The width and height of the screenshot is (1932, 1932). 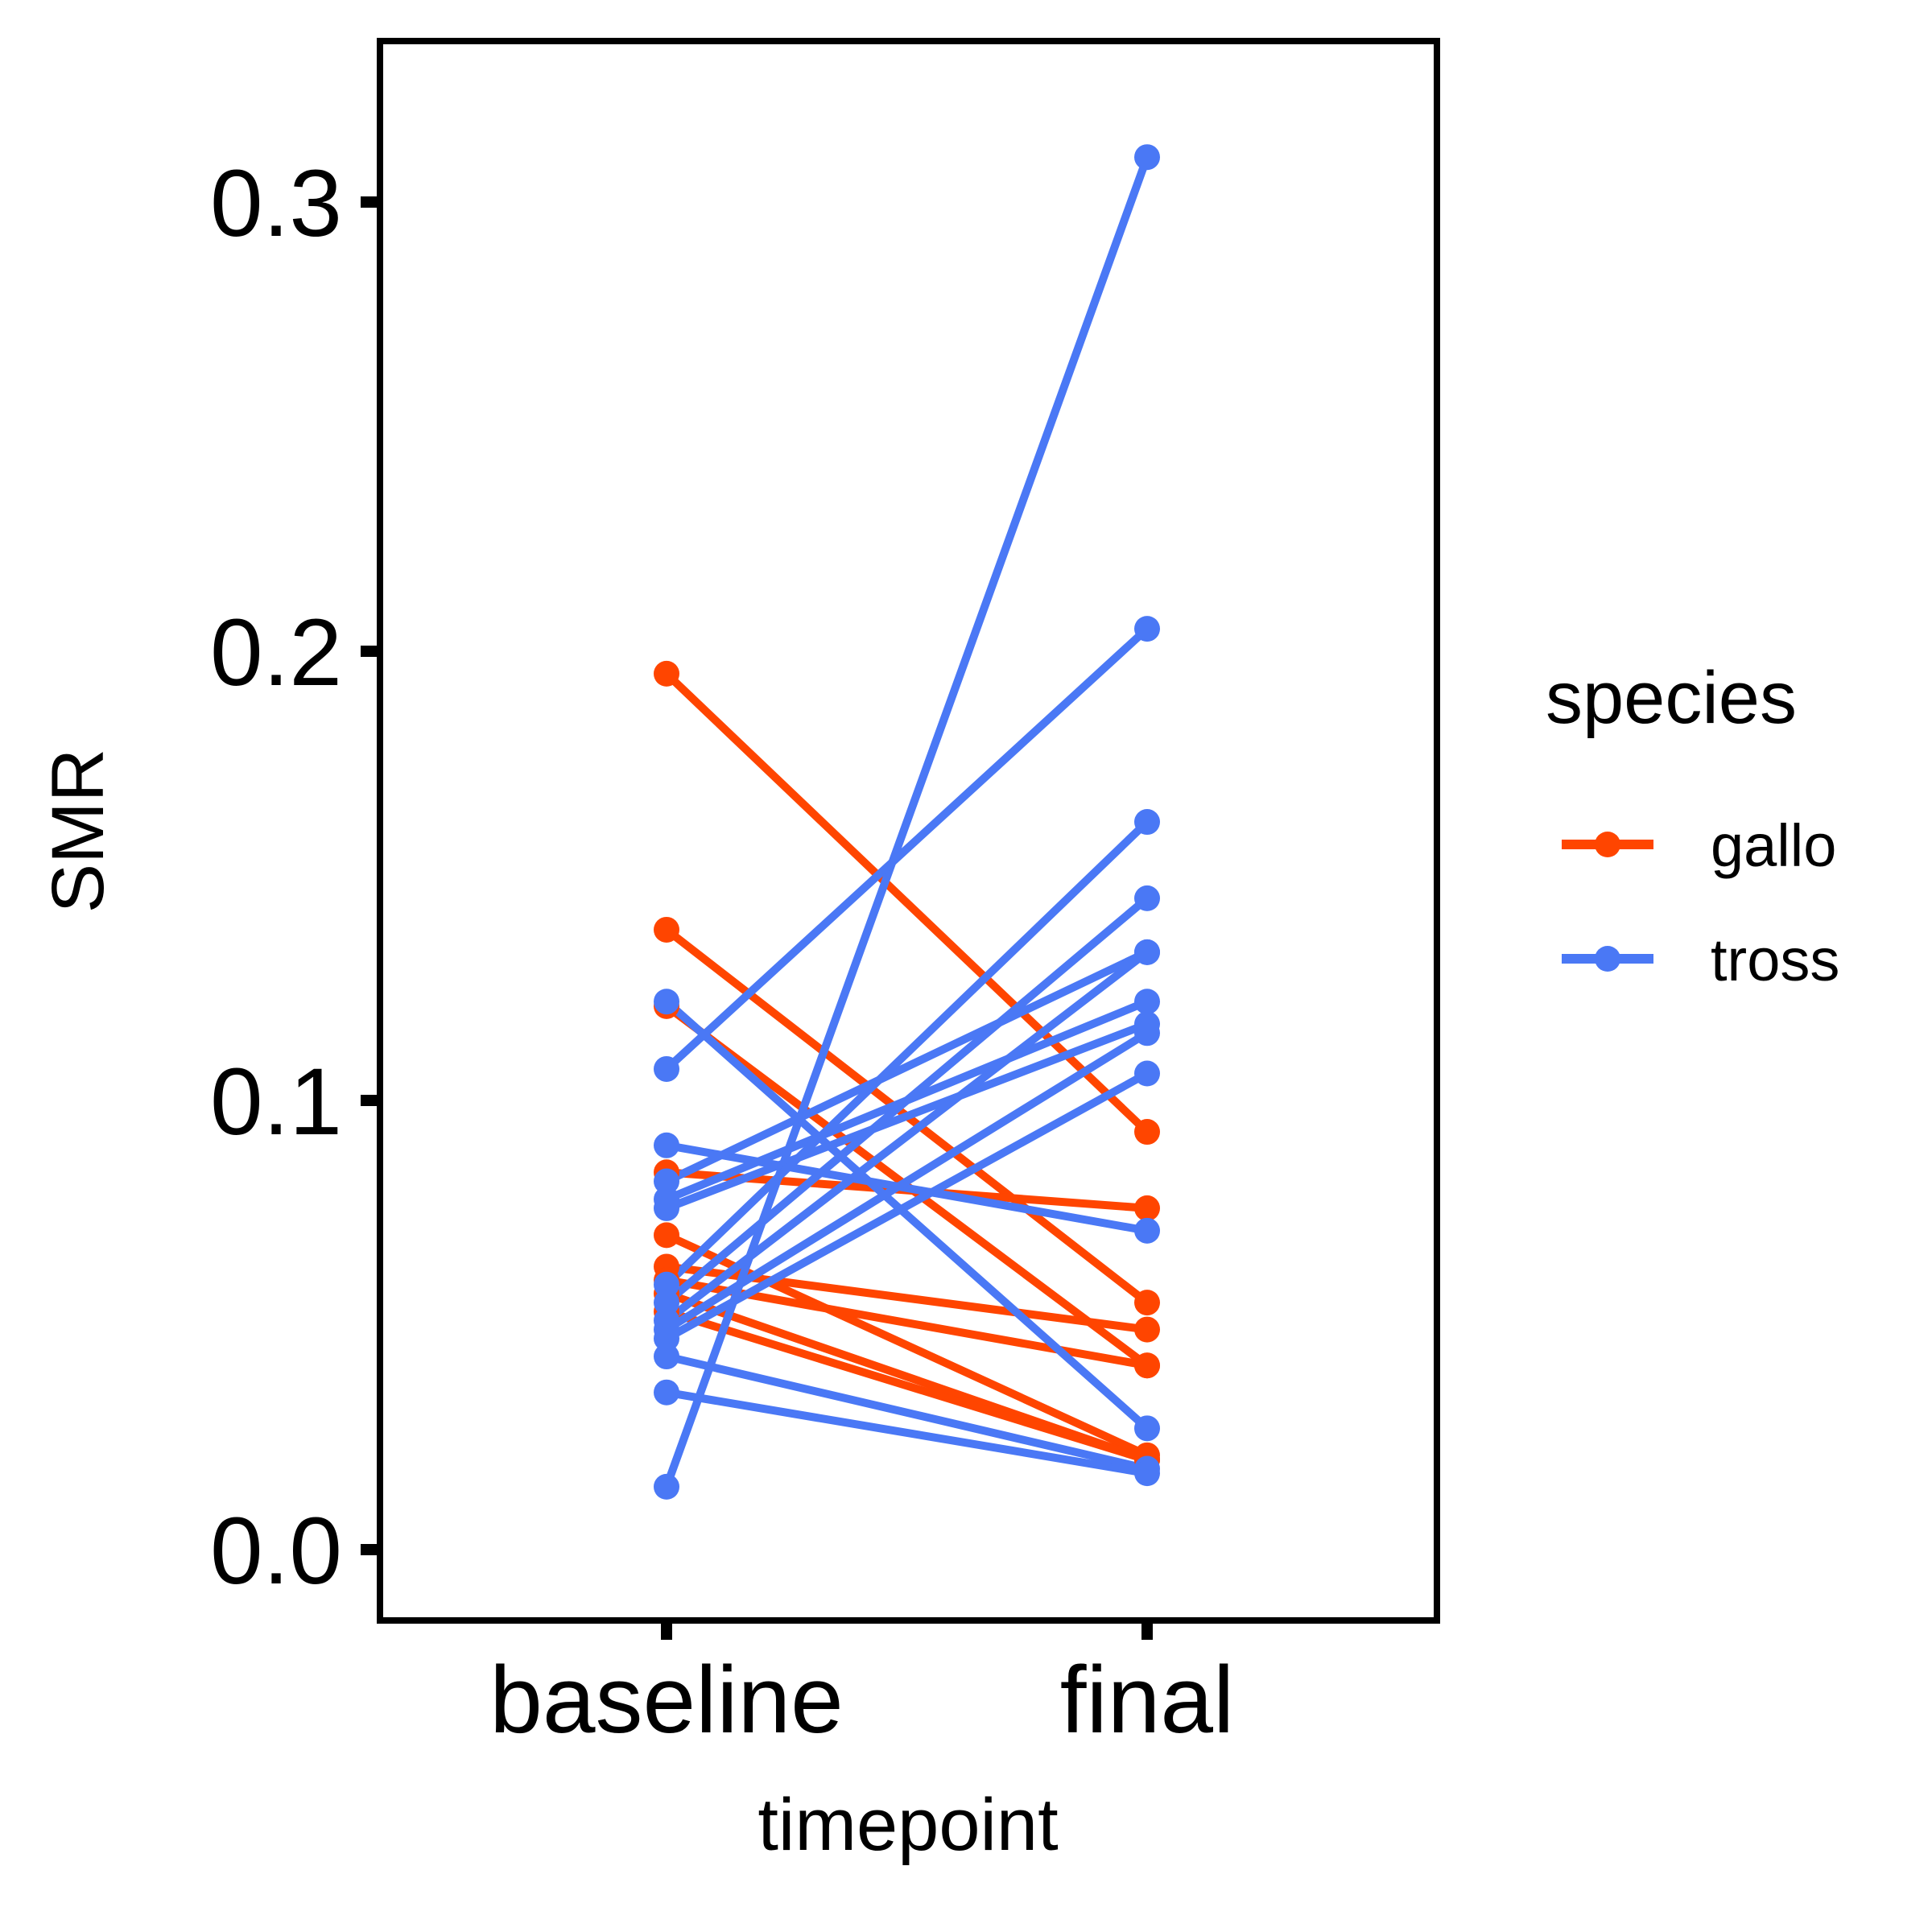 What do you see at coordinates (1147, 1473) in the screenshot?
I see `tross-point-14-final` at bounding box center [1147, 1473].